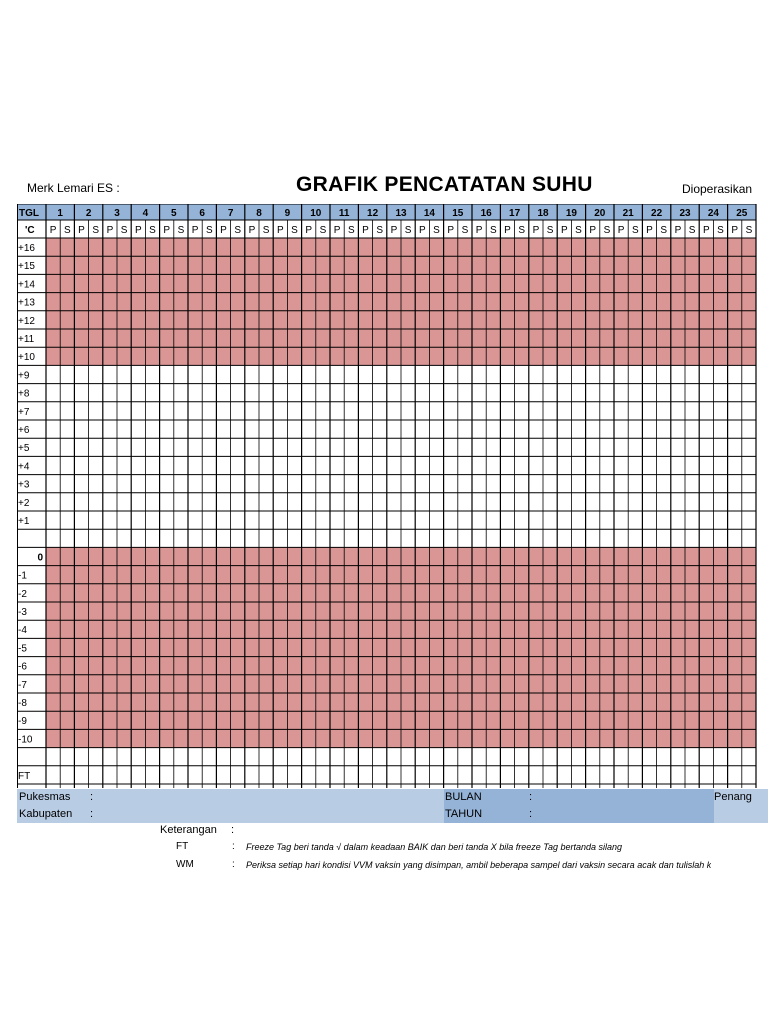 The image size is (768, 1024). What do you see at coordinates (185, 864) in the screenshot?
I see `note-wm-code: WM` at bounding box center [185, 864].